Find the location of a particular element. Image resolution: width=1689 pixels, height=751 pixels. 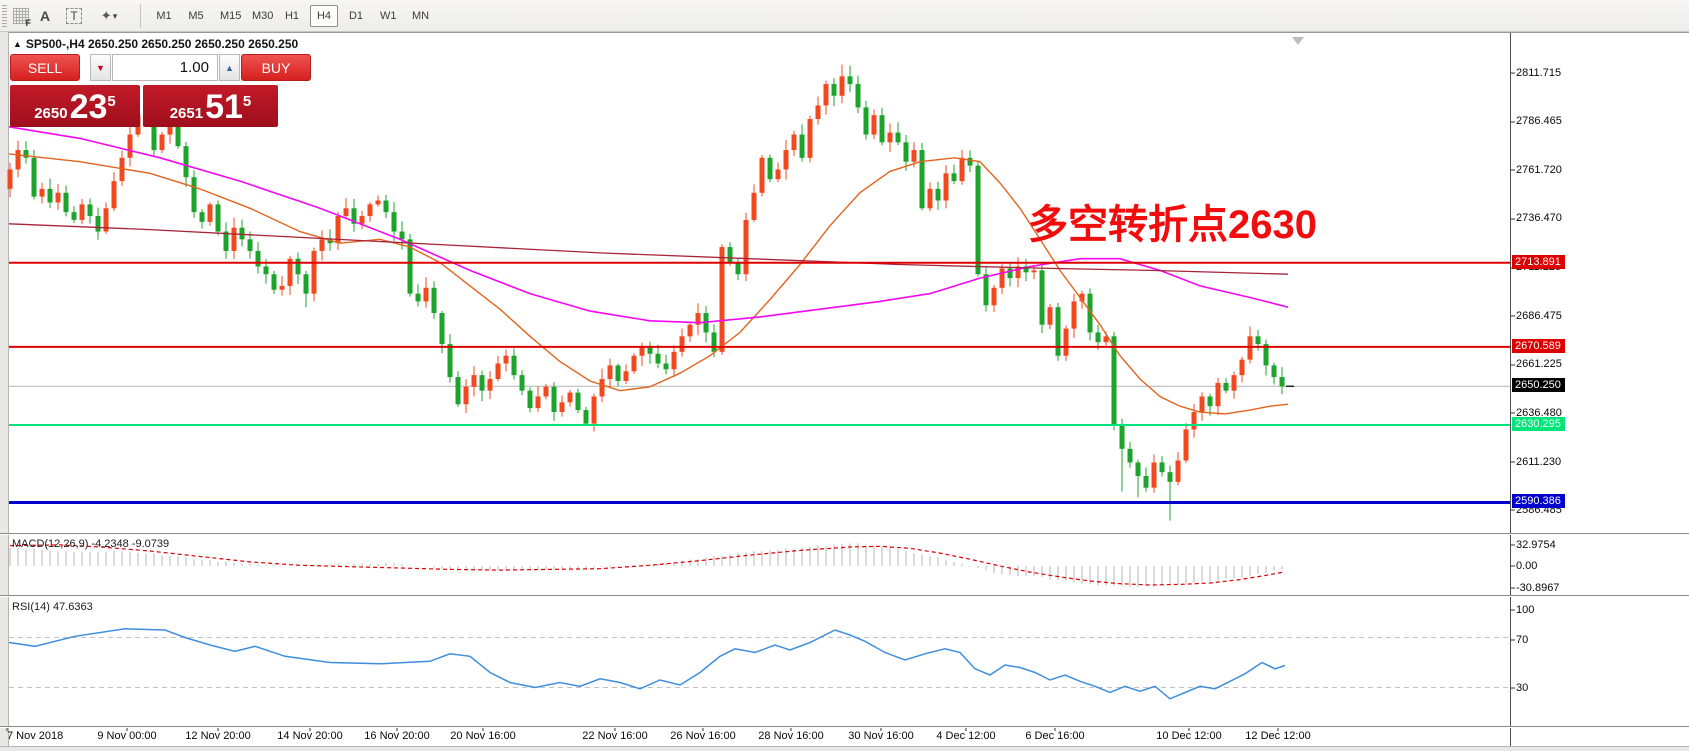

price-line-badge: 2670.589 is located at coordinates (1538, 345).